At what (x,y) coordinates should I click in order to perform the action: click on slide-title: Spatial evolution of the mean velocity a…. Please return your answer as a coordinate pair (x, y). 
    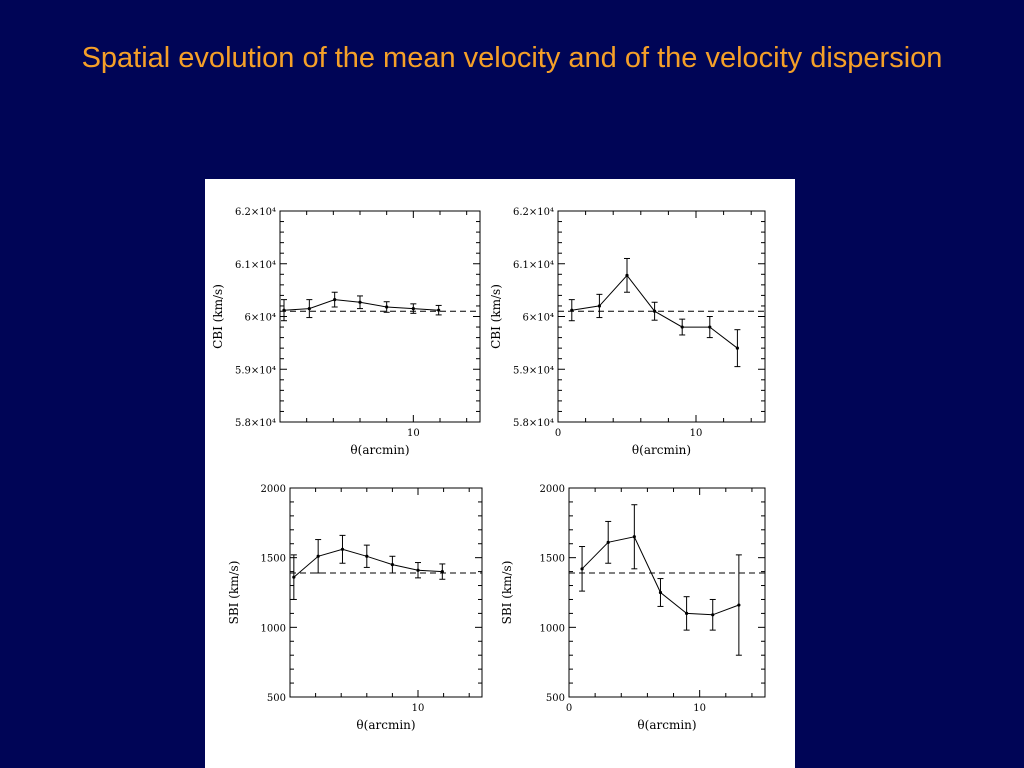
    Looking at the image, I should click on (512, 58).